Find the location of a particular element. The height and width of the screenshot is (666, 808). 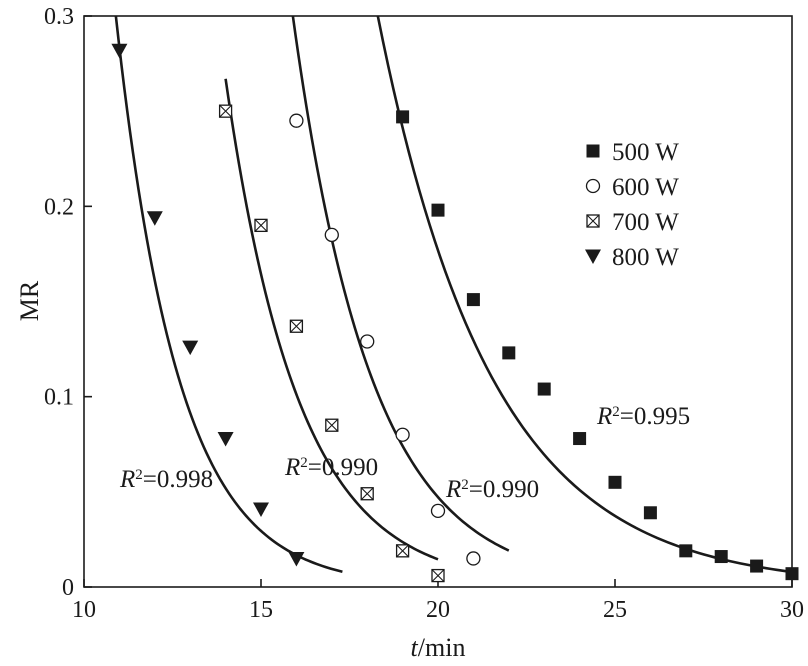

r2-value: =0.995 is located at coordinates (655, 416).